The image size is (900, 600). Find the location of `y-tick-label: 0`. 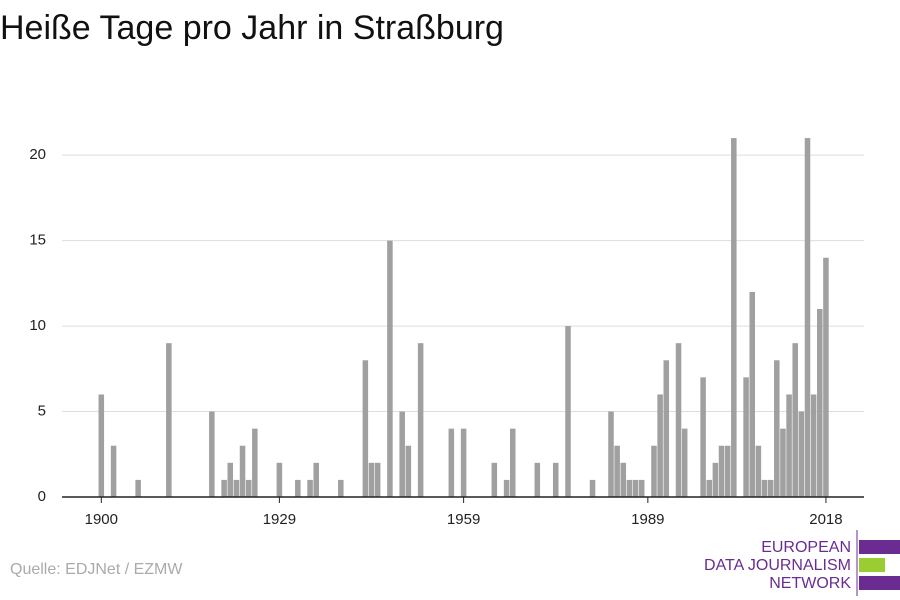

y-tick-label: 0 is located at coordinates (42, 496).